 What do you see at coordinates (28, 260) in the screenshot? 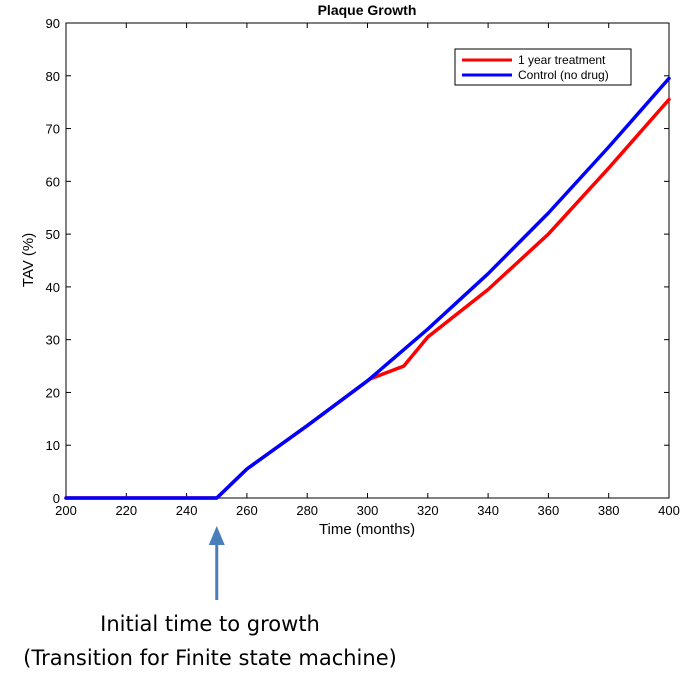
I see `y-axis-title: TAV (%)` at bounding box center [28, 260].